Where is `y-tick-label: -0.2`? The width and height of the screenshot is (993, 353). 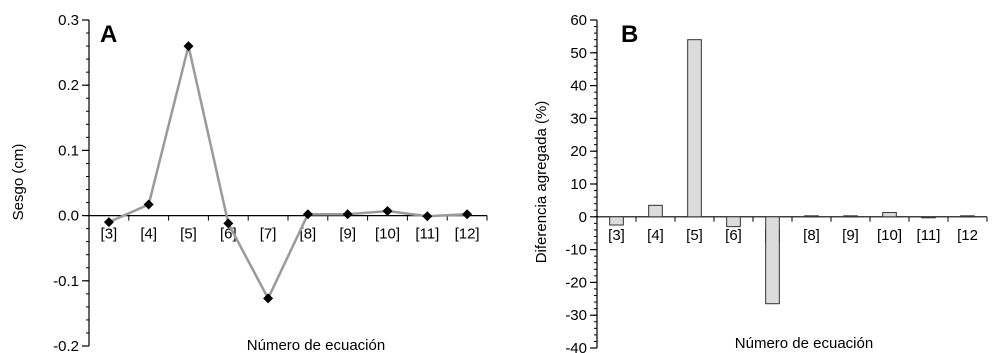
y-tick-label: -0.2 is located at coordinates (66, 345).